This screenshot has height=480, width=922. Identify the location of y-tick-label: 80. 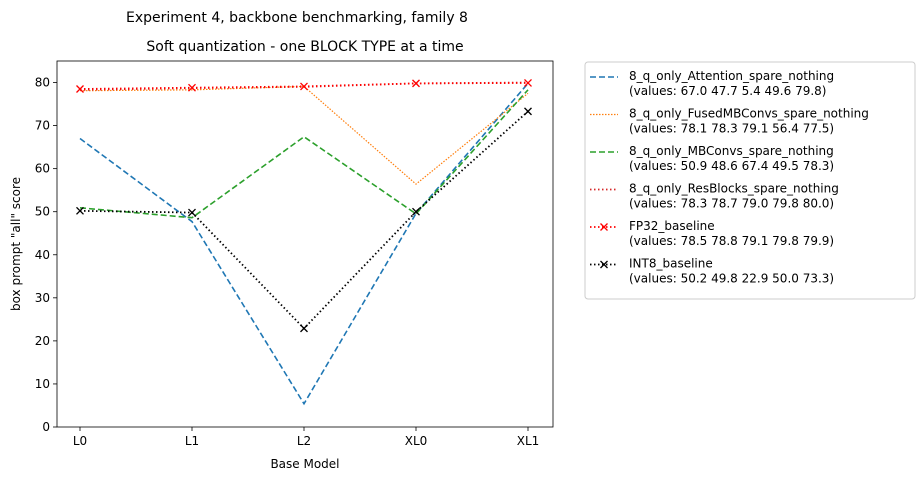
(42, 83).